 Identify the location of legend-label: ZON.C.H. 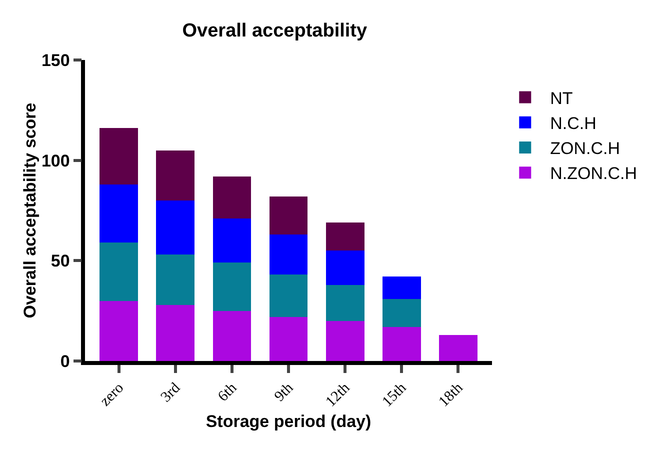
(585, 148).